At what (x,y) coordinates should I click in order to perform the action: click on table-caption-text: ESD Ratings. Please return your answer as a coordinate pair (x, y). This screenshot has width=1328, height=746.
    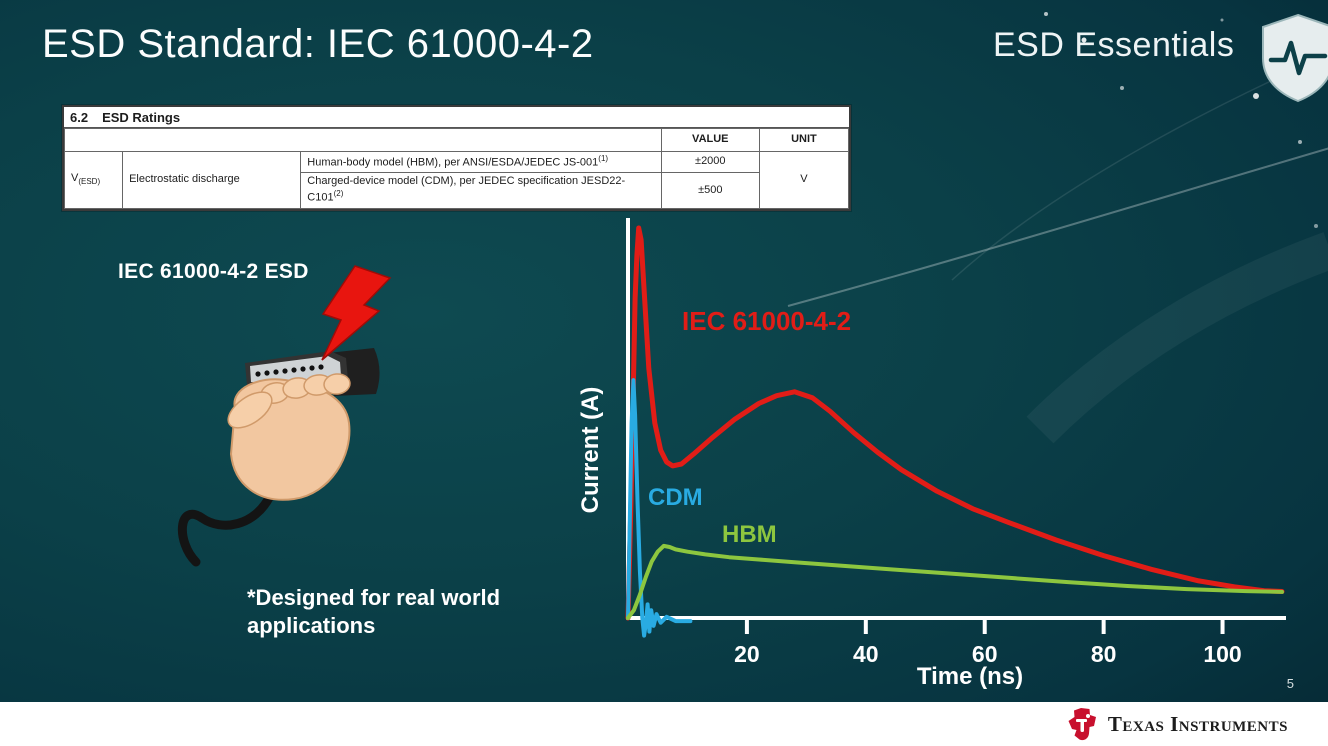
    Looking at the image, I should click on (141, 117).